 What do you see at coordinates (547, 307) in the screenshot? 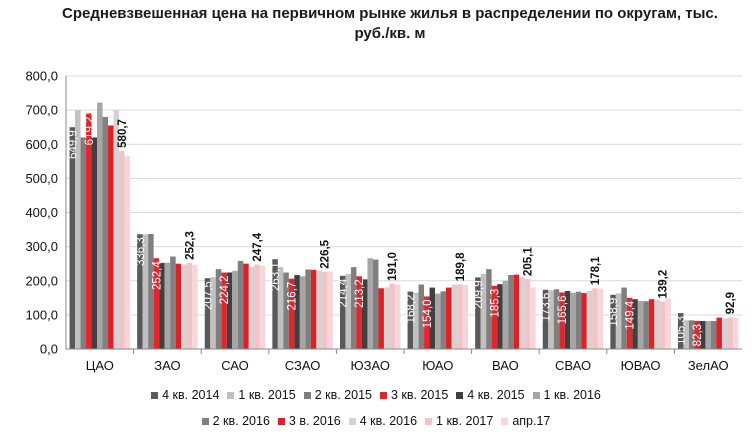
I see `data-label: 173,6` at bounding box center [547, 307].